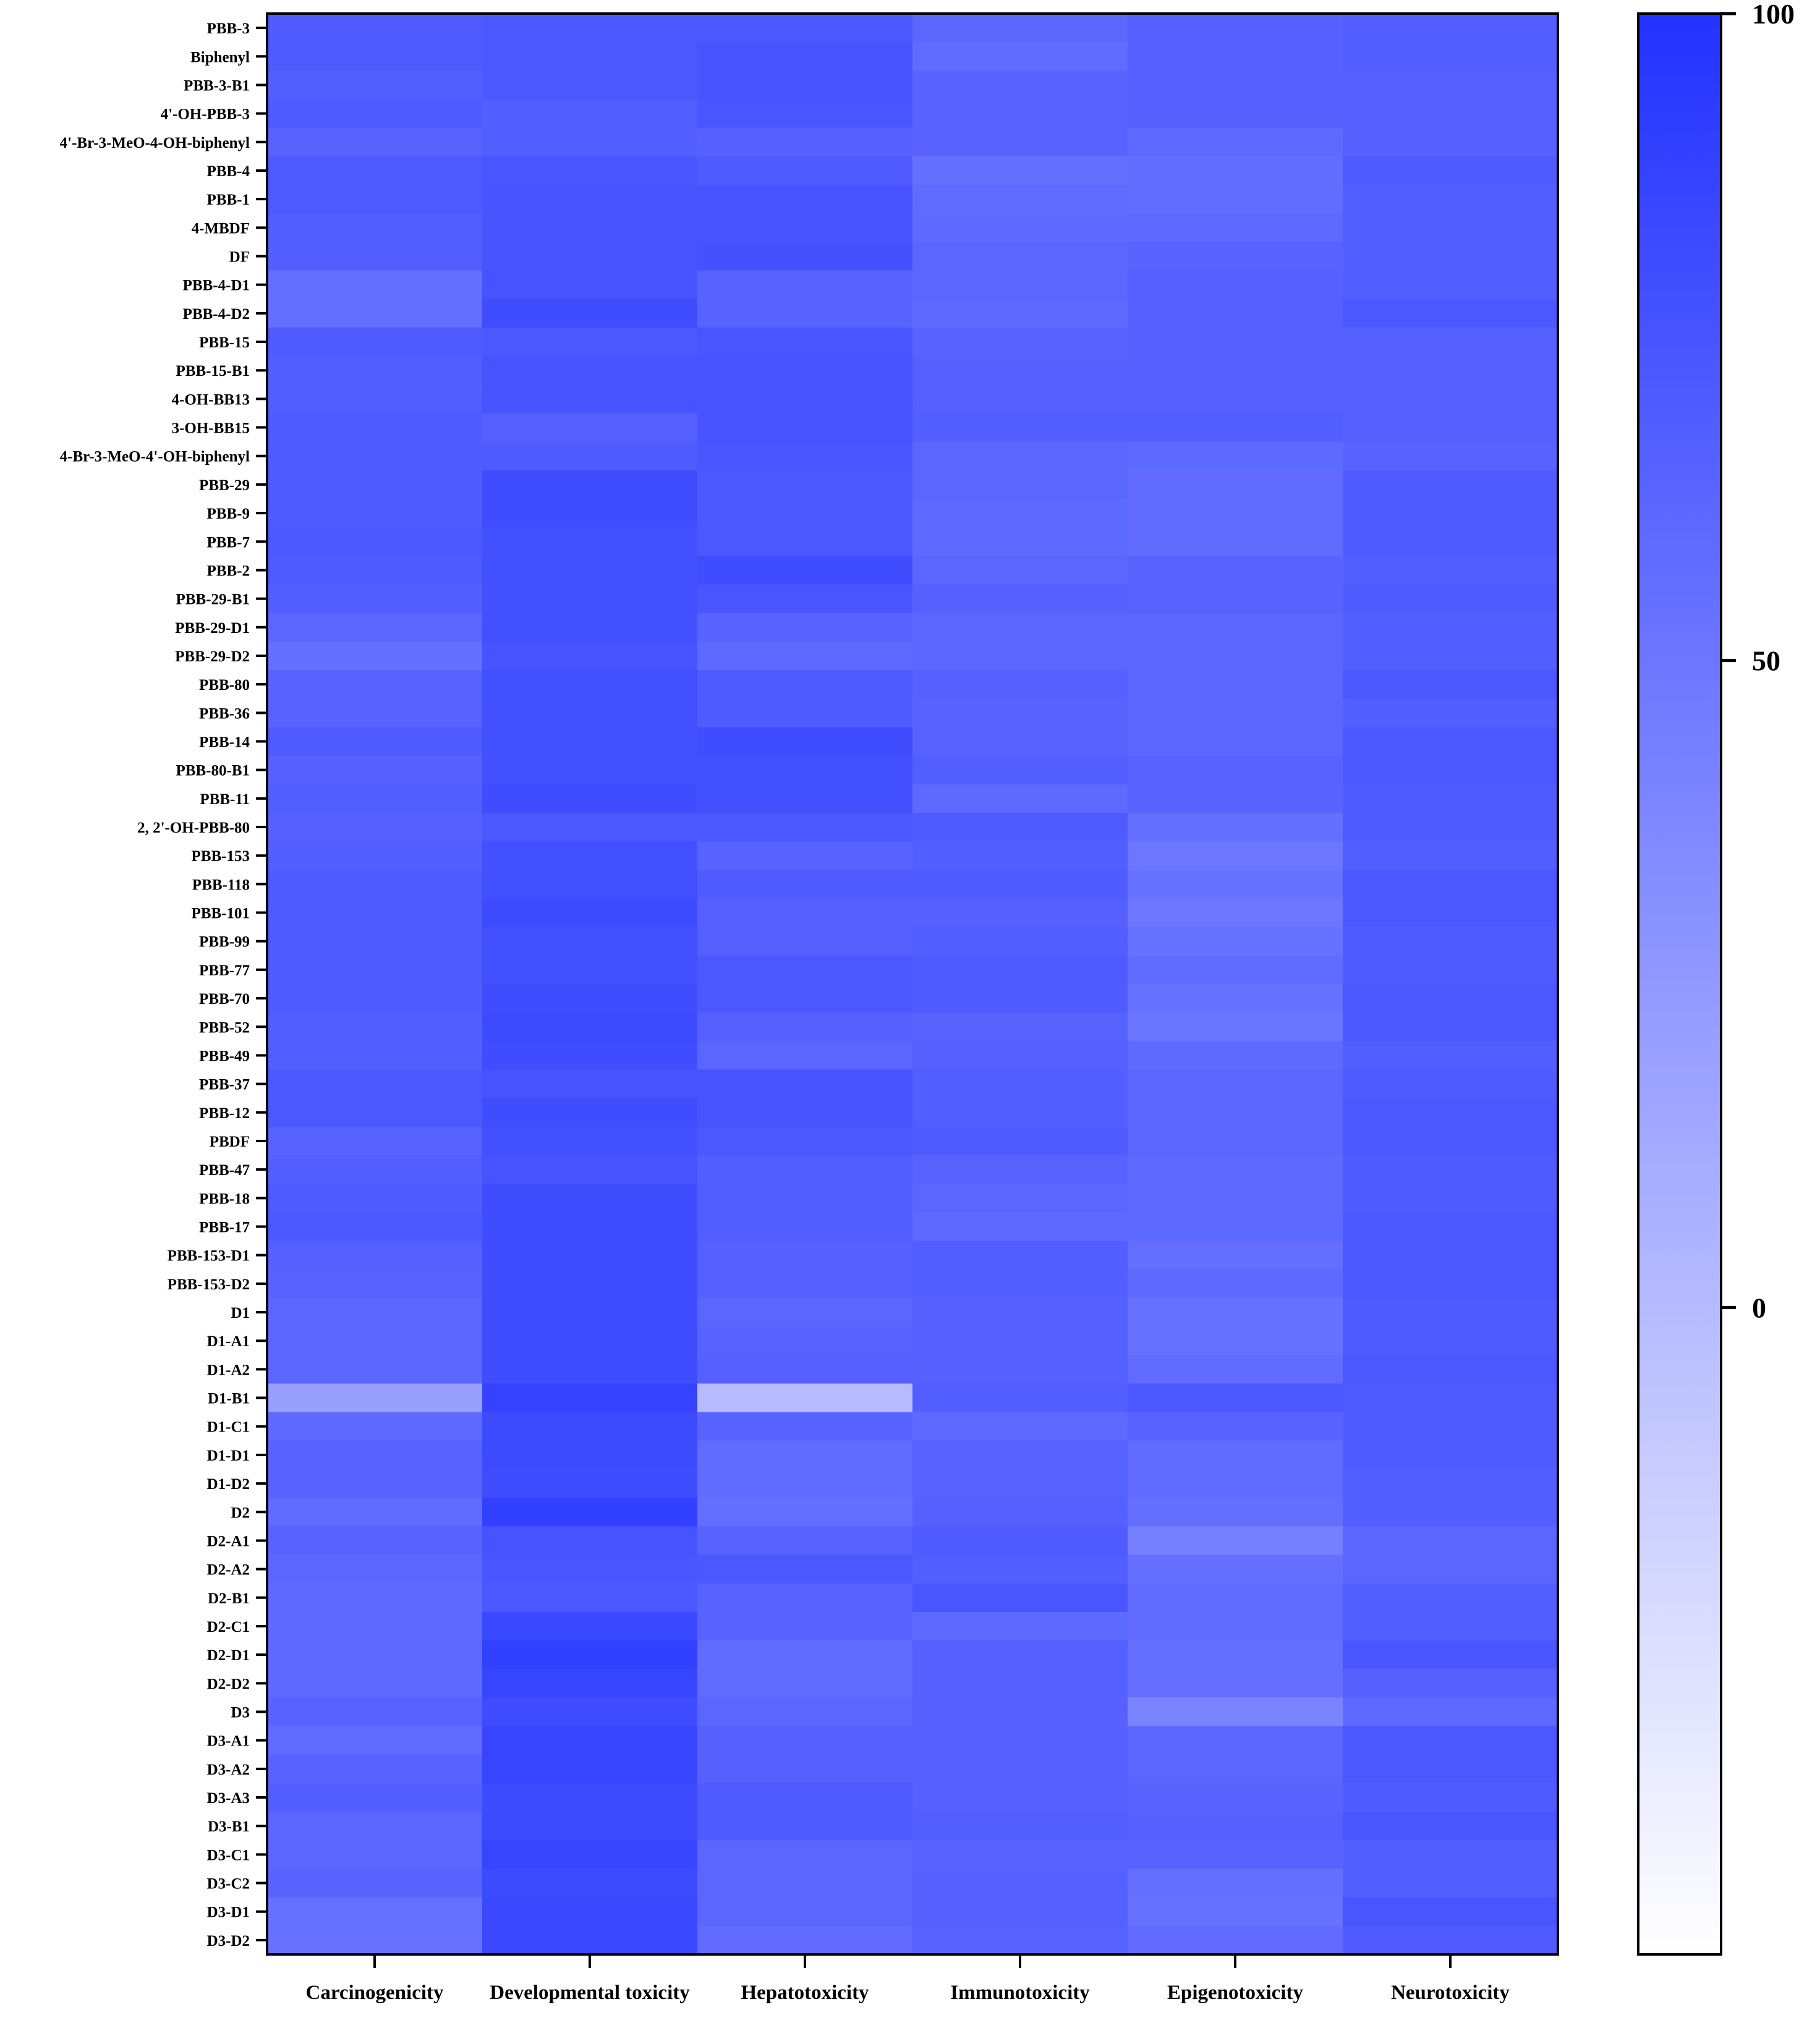 The width and height of the screenshot is (1820, 2036). I want to click on cell-pbb-99-epigenotoxicity, so click(1236, 941).